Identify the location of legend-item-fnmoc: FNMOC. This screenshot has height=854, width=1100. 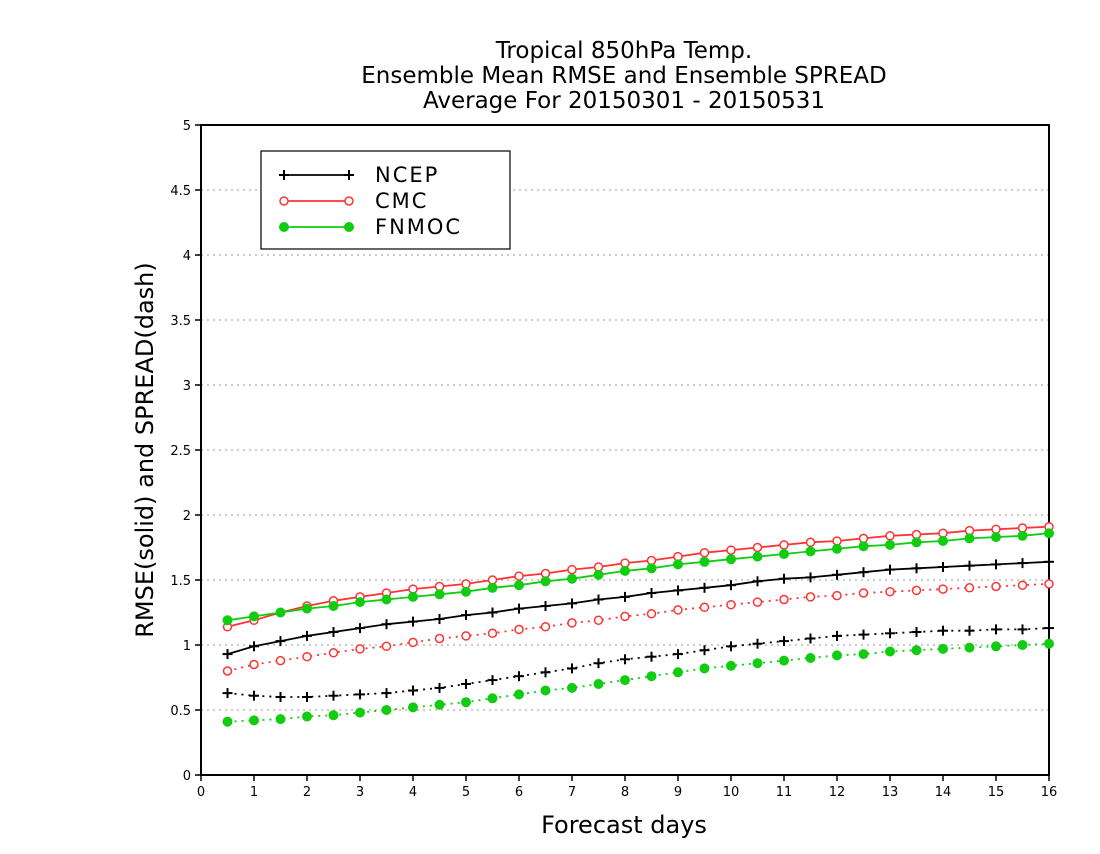
(369, 227).